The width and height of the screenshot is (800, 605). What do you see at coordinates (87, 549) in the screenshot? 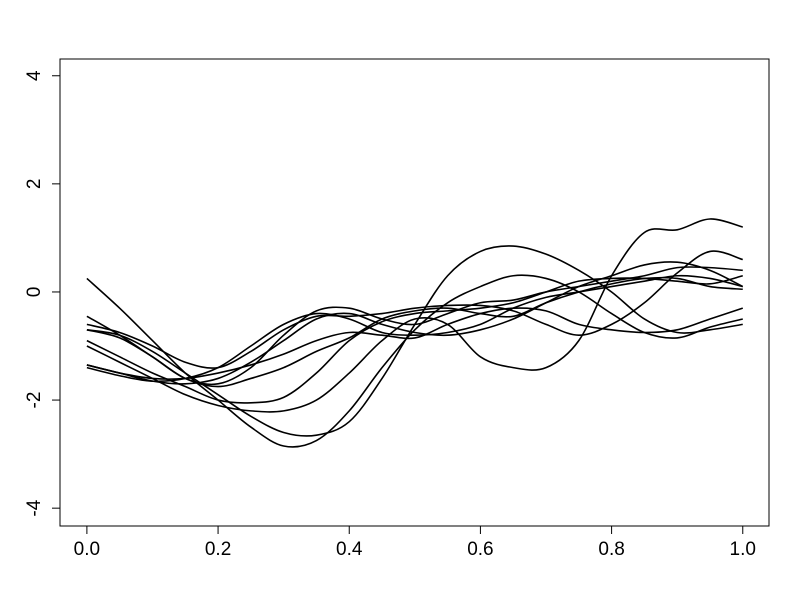
I see `x-tick-label: 0.0` at bounding box center [87, 549].